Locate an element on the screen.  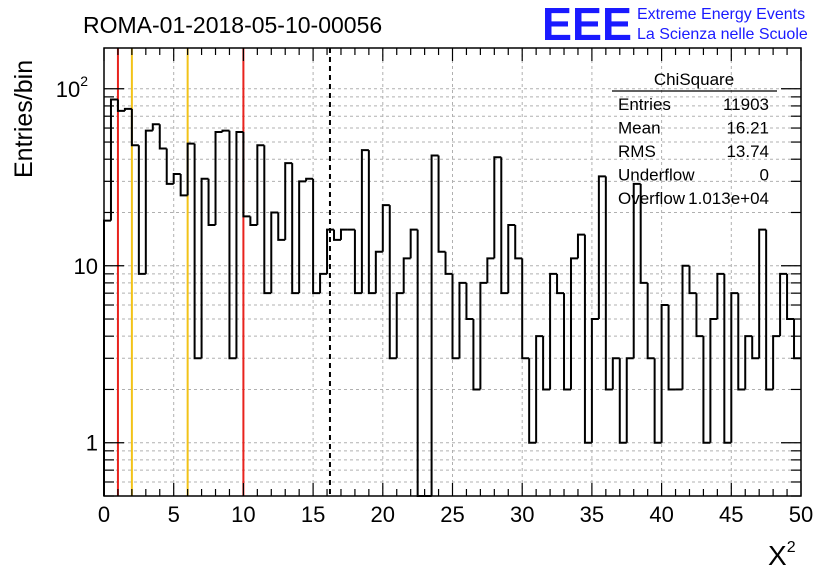
y-tick-label: 10 is located at coordinates (86, 266).